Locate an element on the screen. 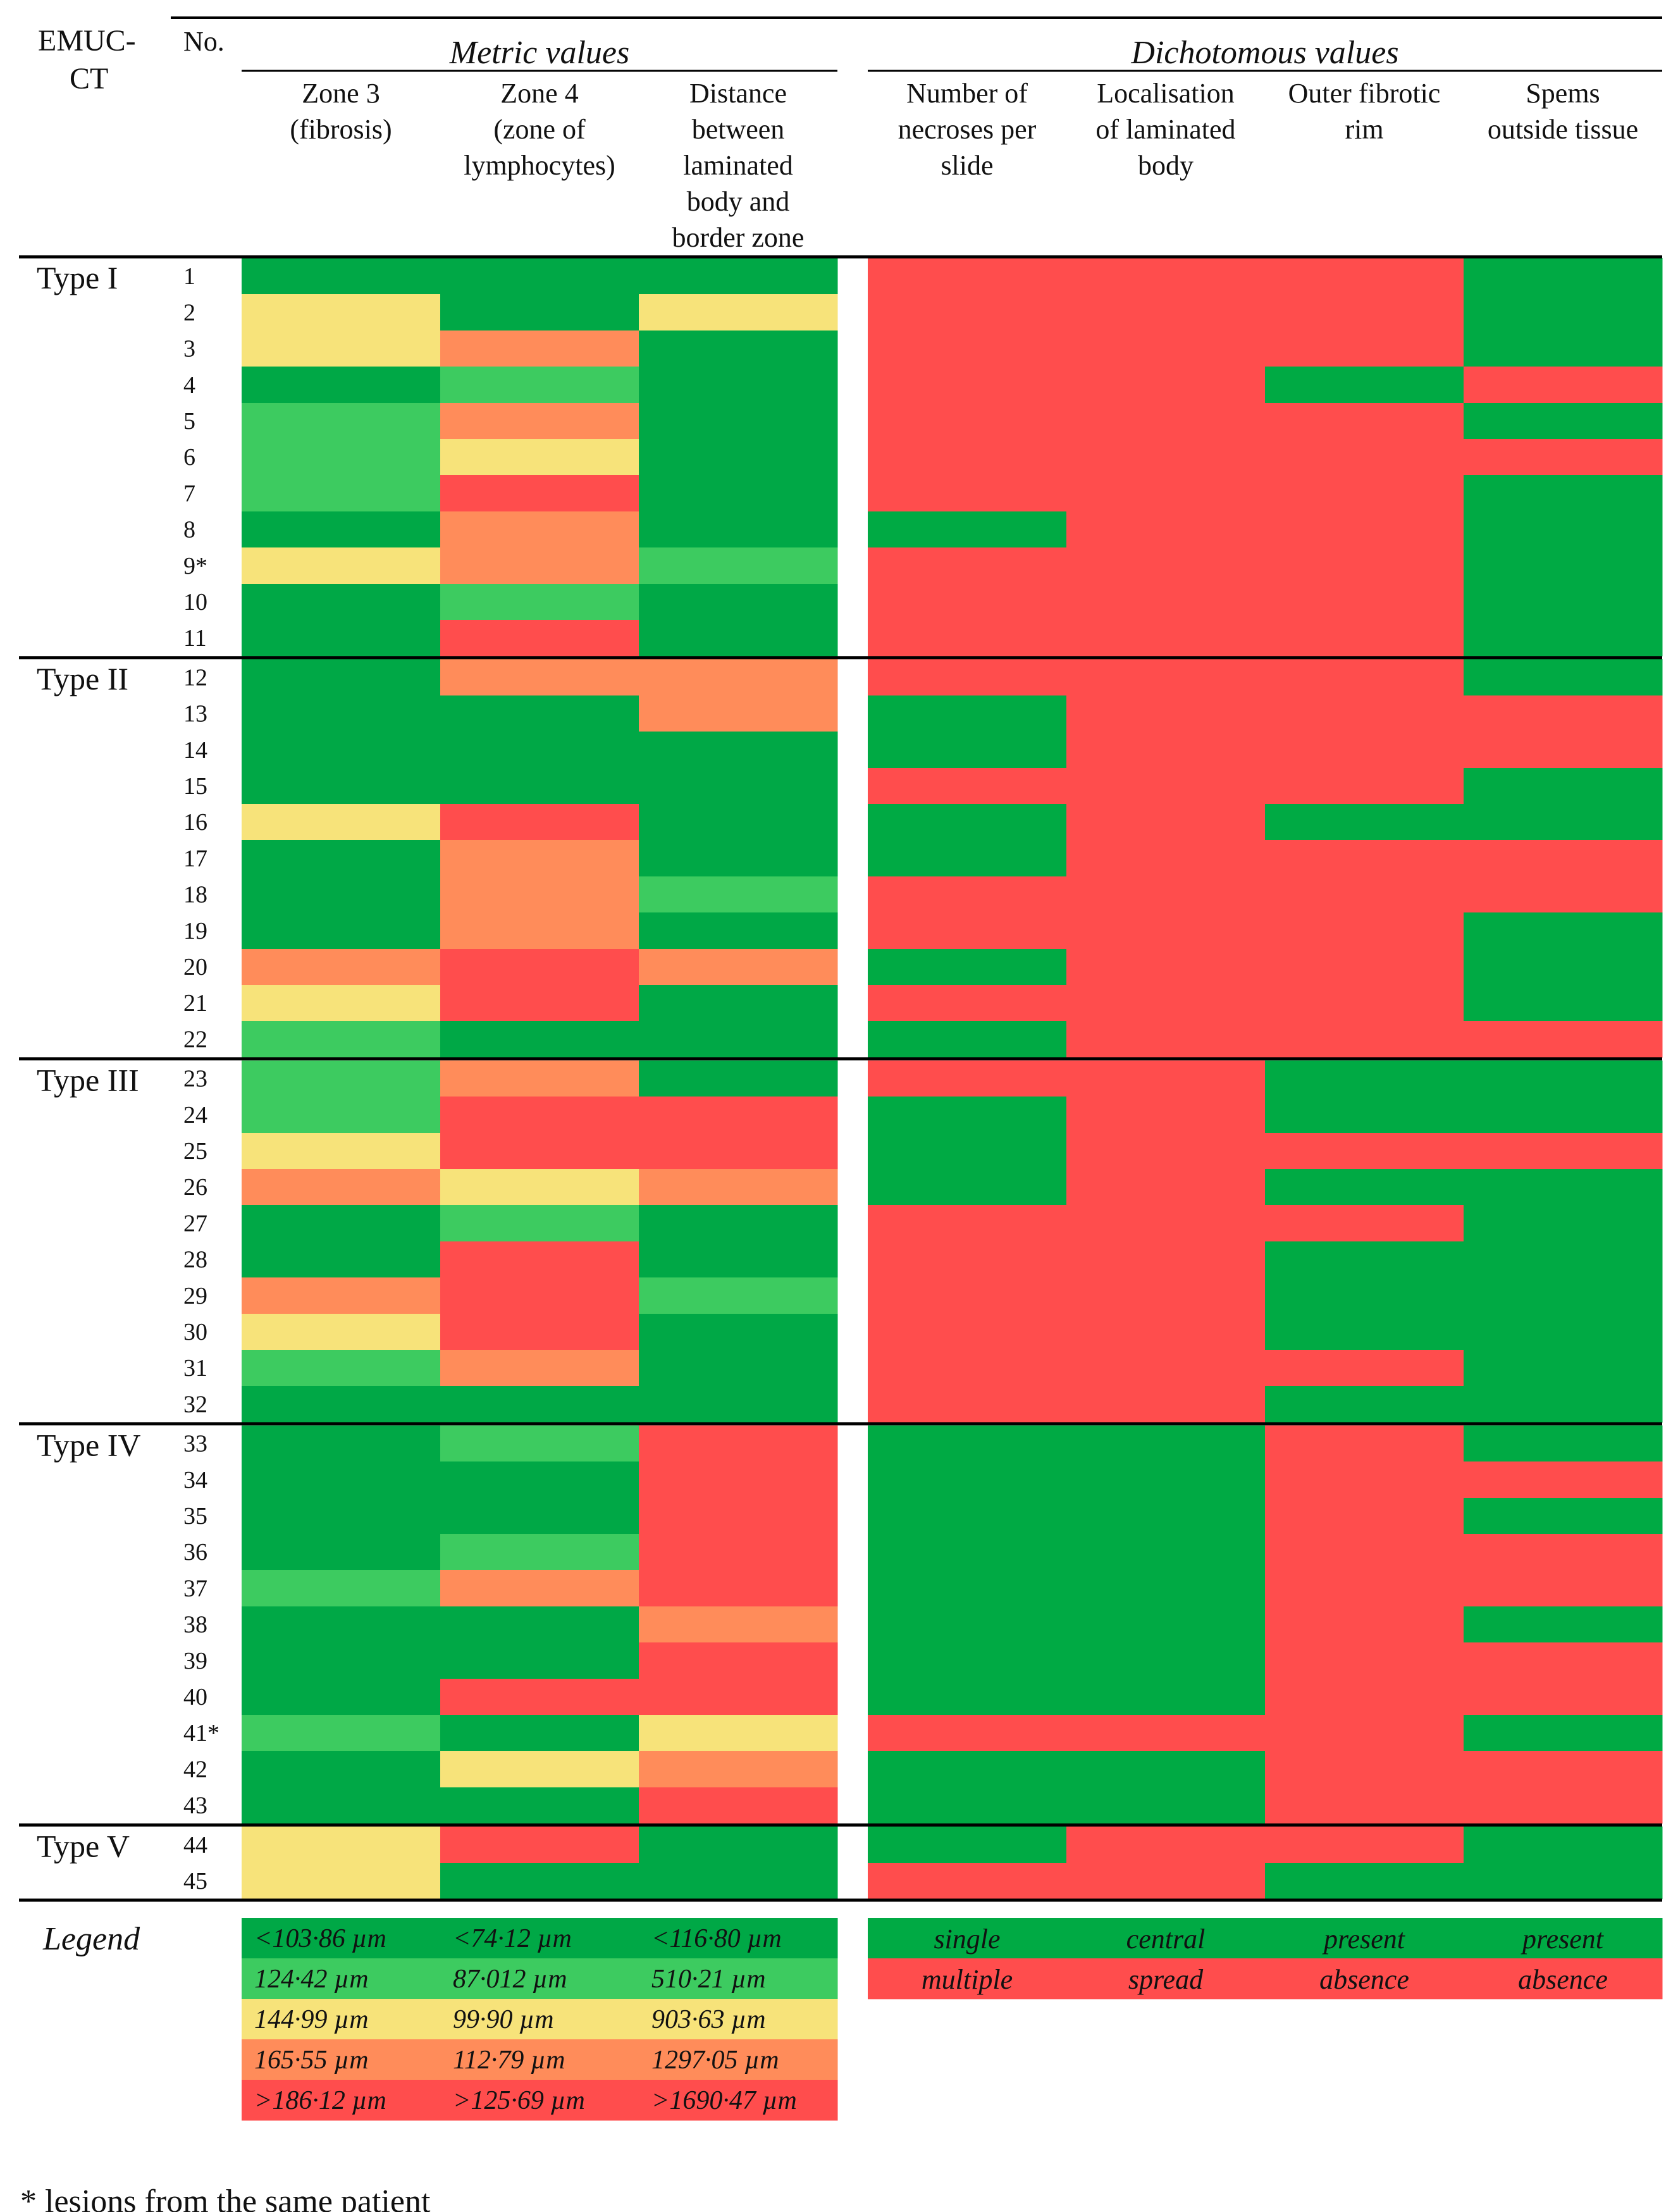 This screenshot has width=1678, height=2212. row-number-label: 43 is located at coordinates (195, 1806).